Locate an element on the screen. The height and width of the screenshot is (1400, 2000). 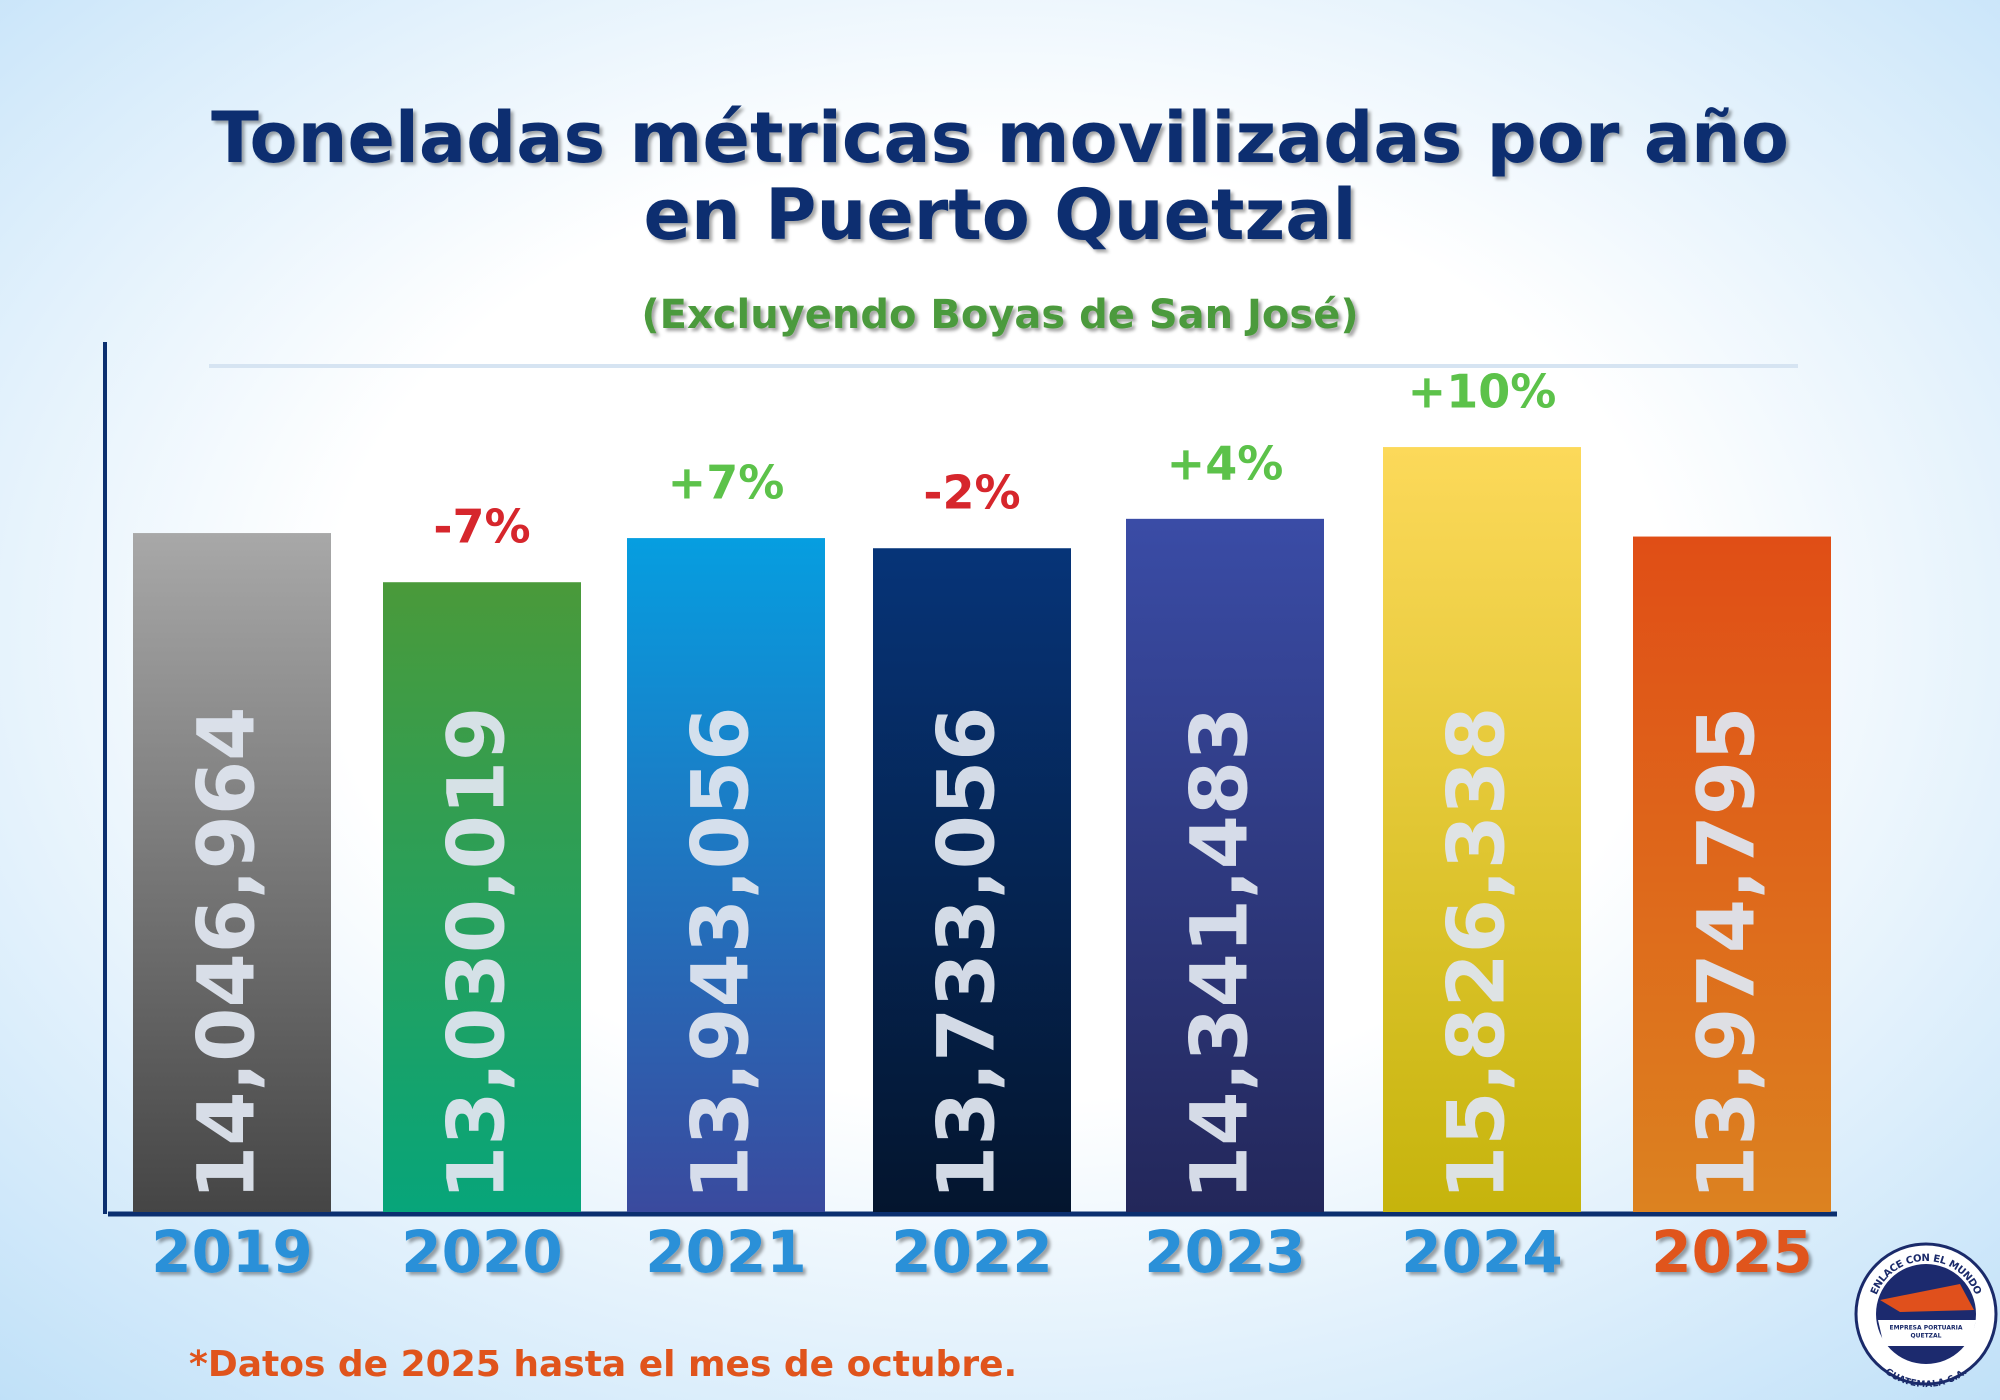
x-tick-label: 2020 is located at coordinates (481, 1252).